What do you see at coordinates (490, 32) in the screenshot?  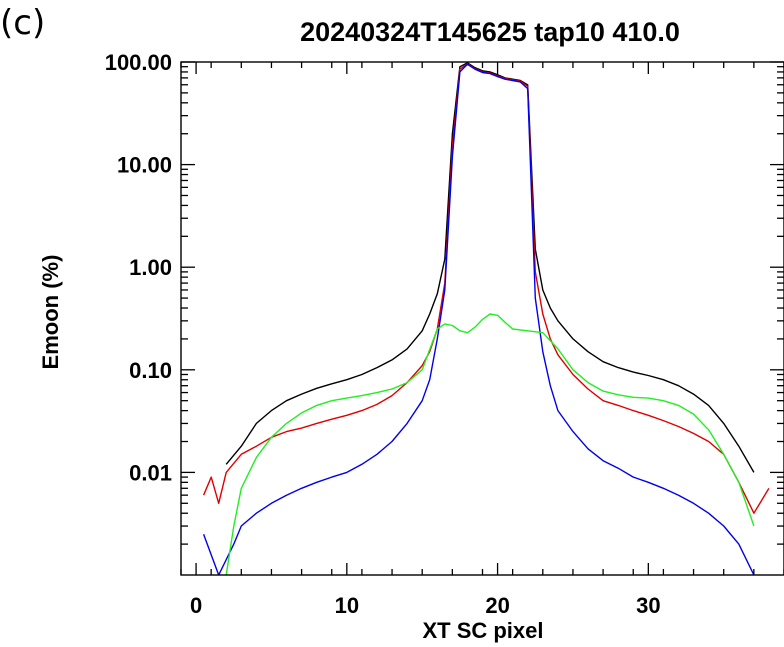 I see `chart-title: 20240324T145625 tap10 410.0` at bounding box center [490, 32].